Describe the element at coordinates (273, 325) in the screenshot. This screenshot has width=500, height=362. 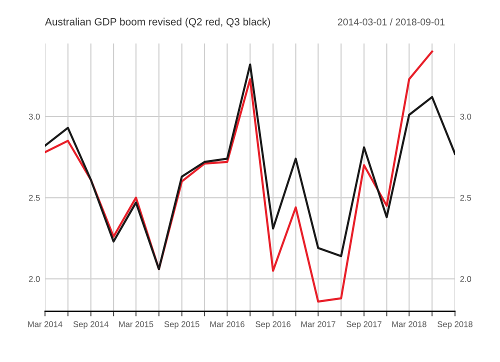
I see `x-tick-label: Sep 2016` at that location.